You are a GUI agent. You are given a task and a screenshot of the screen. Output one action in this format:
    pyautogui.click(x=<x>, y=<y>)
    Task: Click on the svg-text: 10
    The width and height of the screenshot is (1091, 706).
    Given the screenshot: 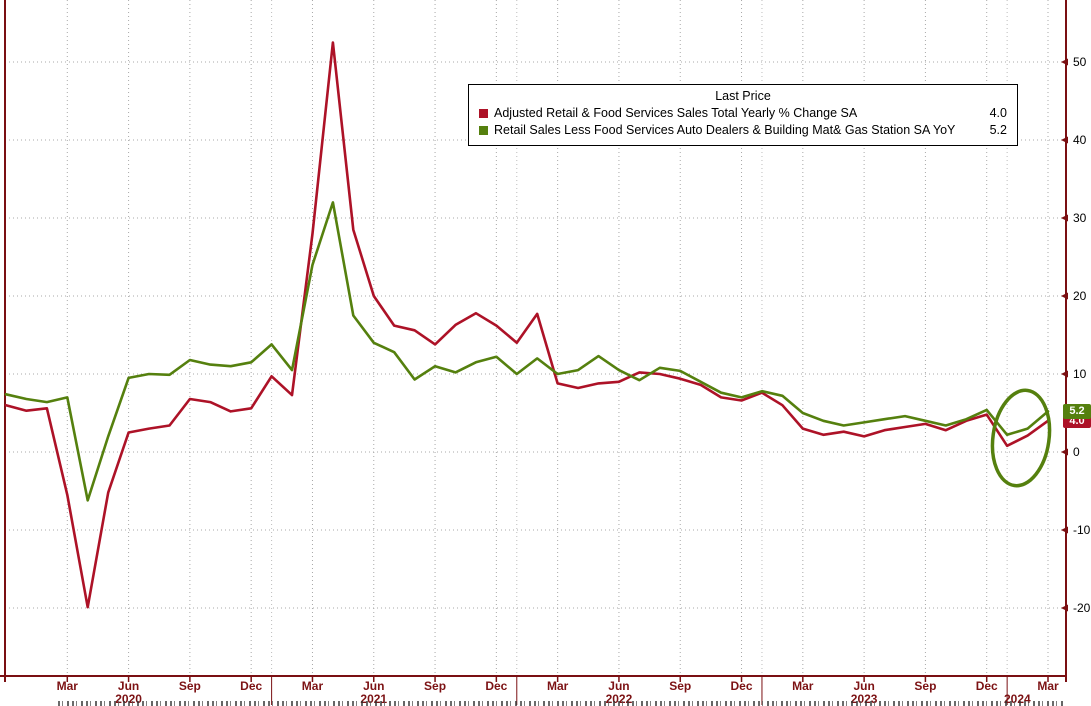 What is the action you would take?
    pyautogui.click(x=1080, y=374)
    